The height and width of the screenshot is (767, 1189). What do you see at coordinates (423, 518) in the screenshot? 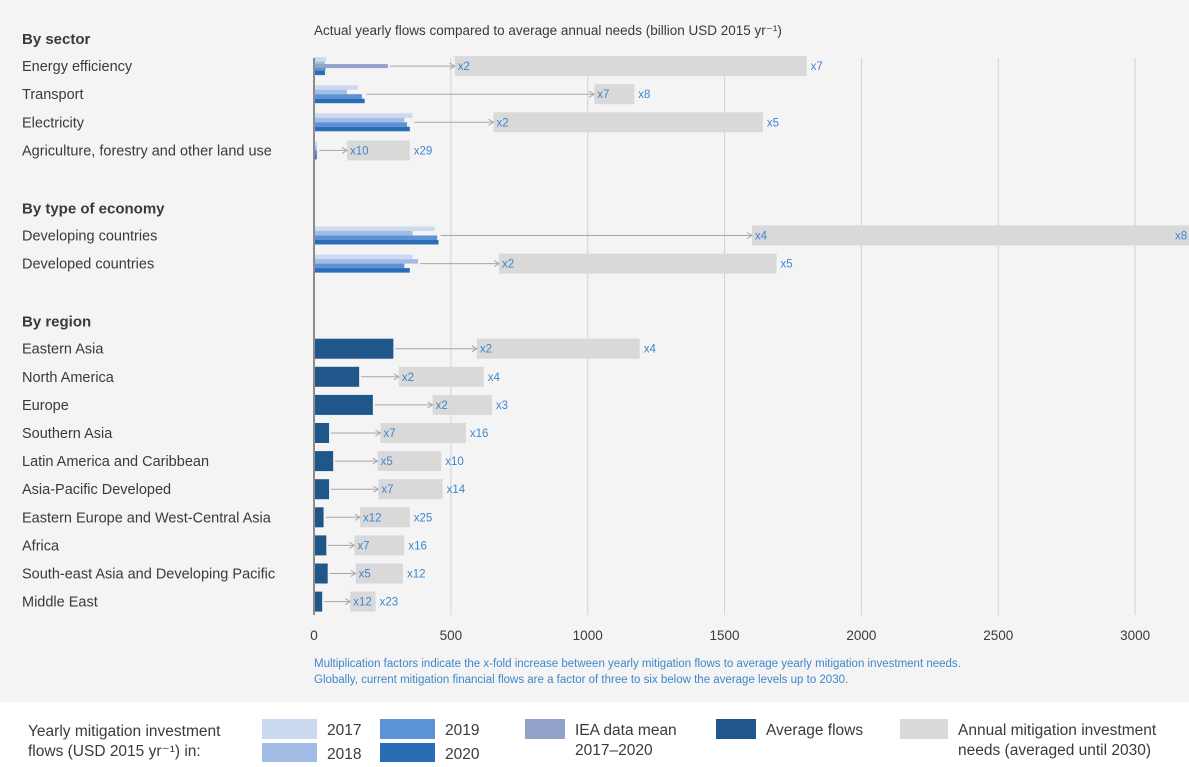
I see `factor-high-label: x25` at bounding box center [423, 518].